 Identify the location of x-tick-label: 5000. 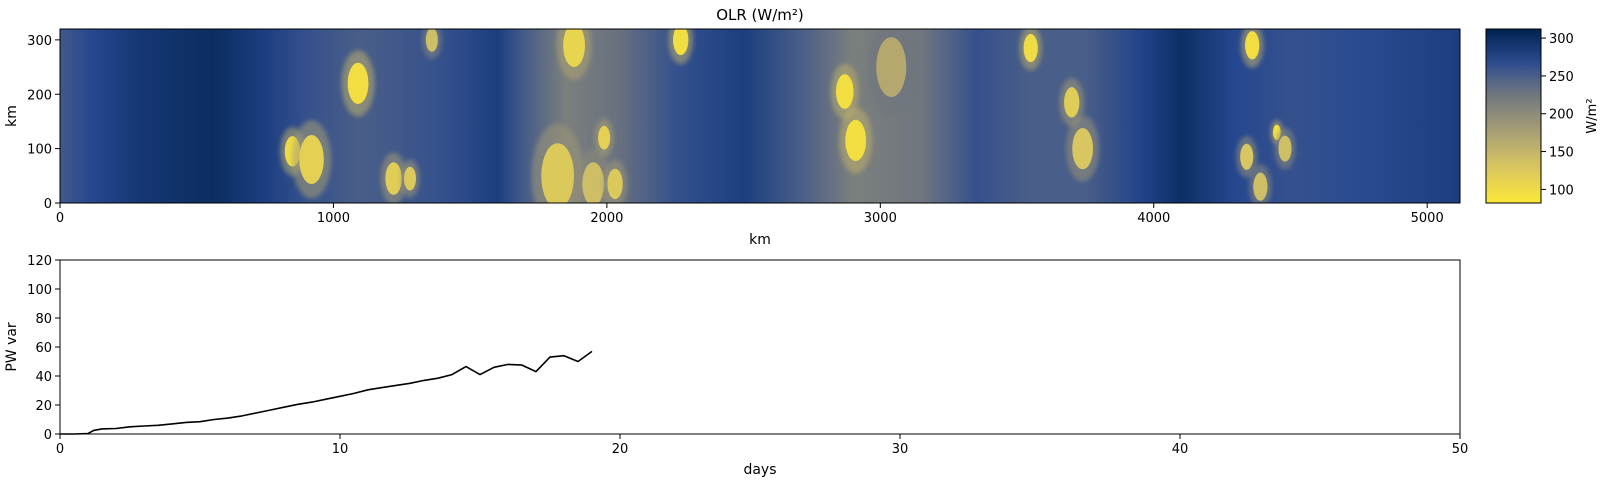
(1427, 218).